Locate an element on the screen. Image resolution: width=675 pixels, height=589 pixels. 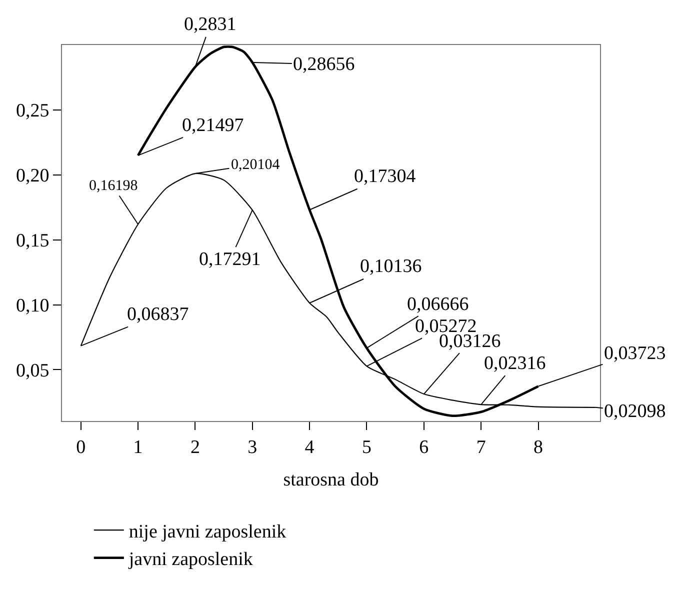
x-tick-label: 3 is located at coordinates (253, 447).